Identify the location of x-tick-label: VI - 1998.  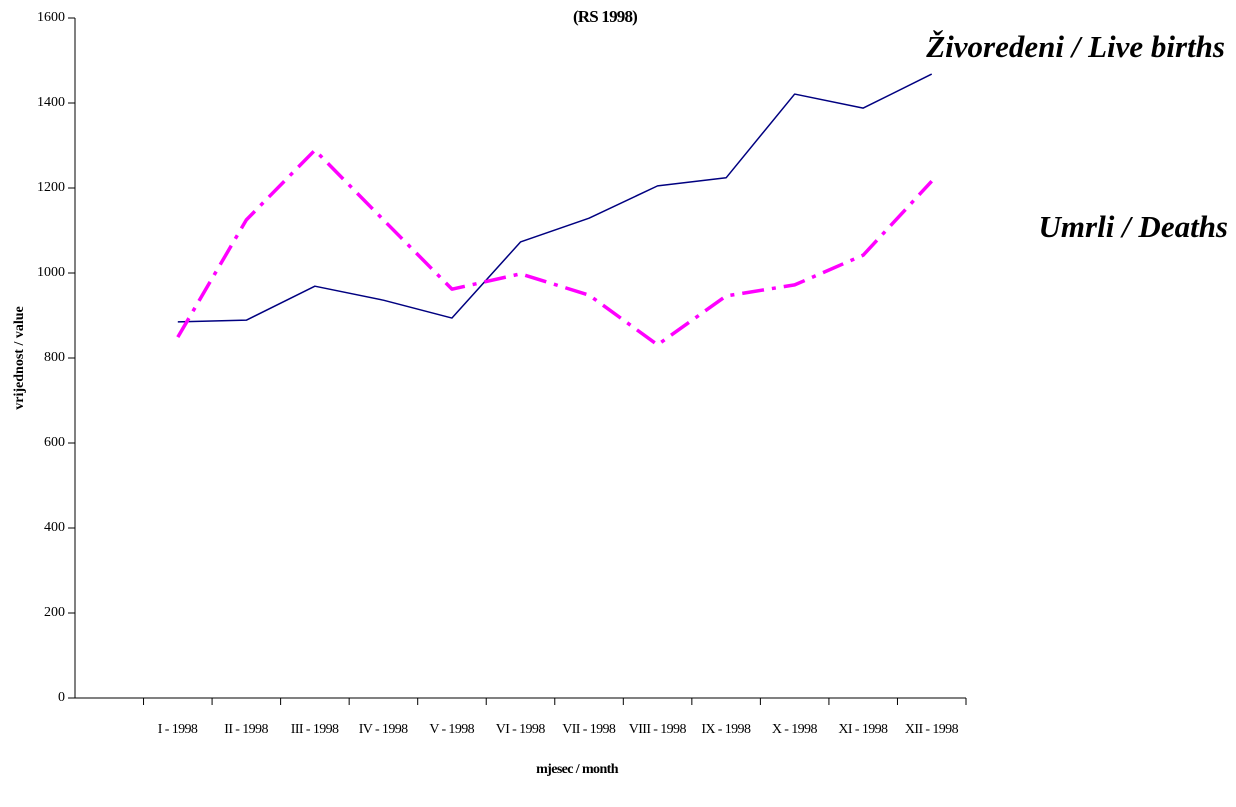
(520, 729).